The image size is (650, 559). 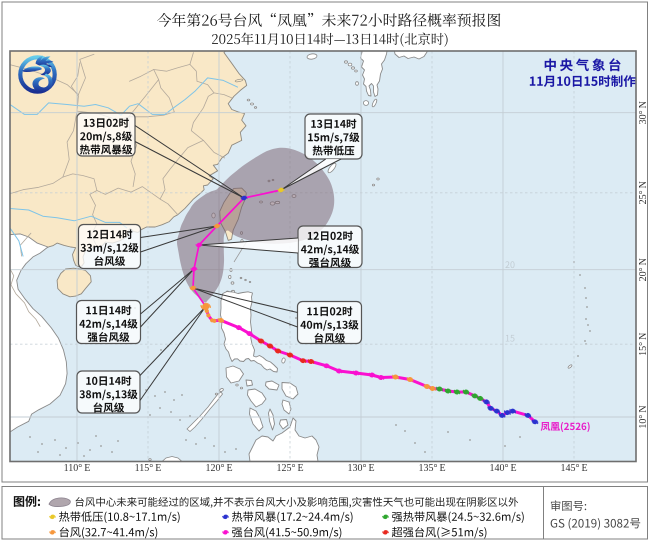 What do you see at coordinates (360, 468) in the screenshot?
I see `svg-text: 130° E` at bounding box center [360, 468].